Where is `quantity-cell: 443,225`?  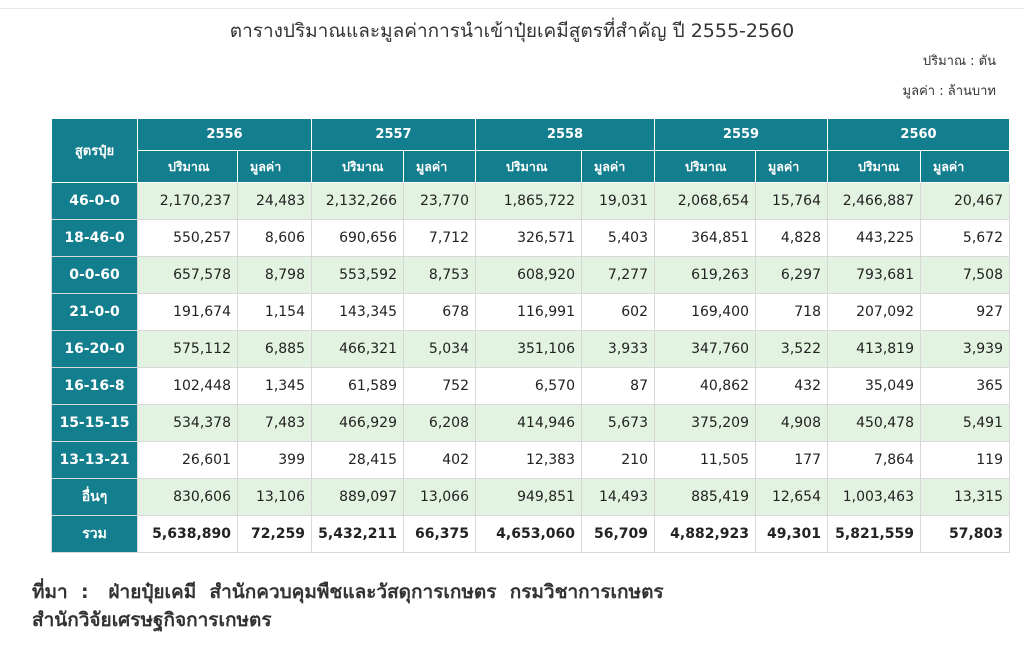 quantity-cell: 443,225 is located at coordinates (874, 238).